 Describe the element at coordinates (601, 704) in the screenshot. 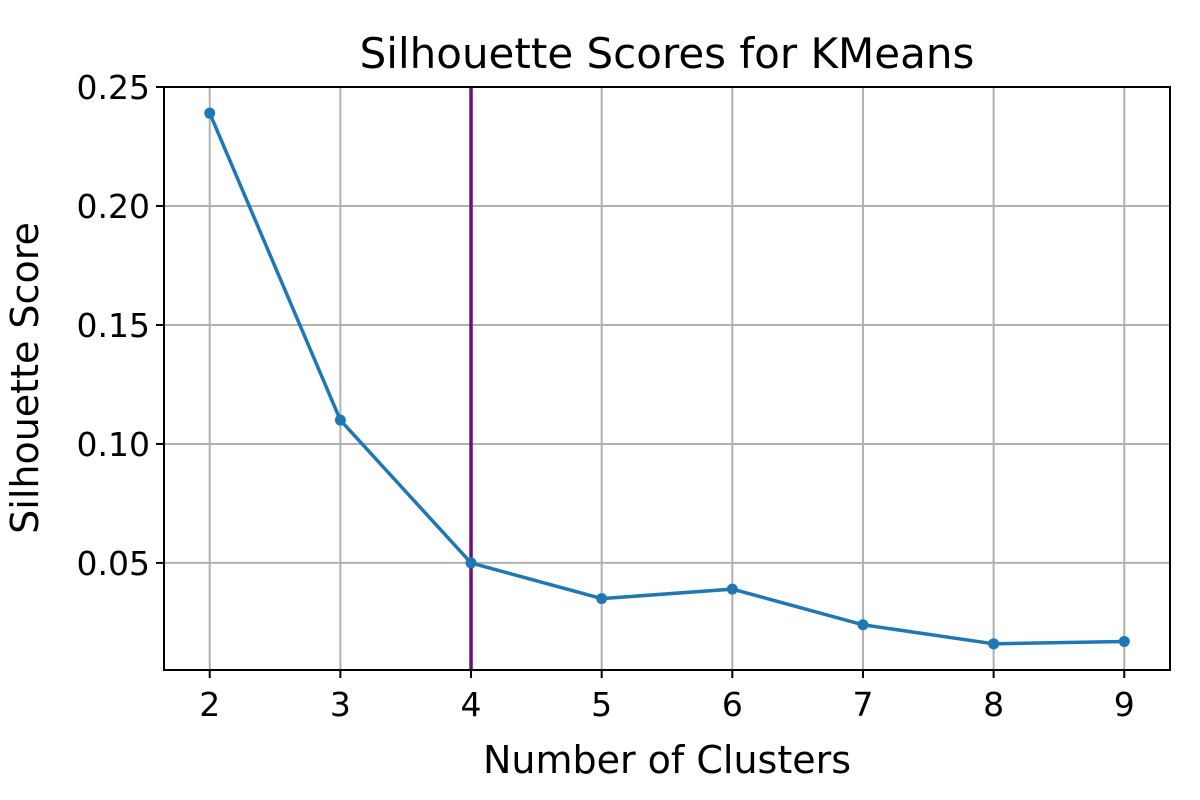

I see `x-tick-label: 5` at that location.